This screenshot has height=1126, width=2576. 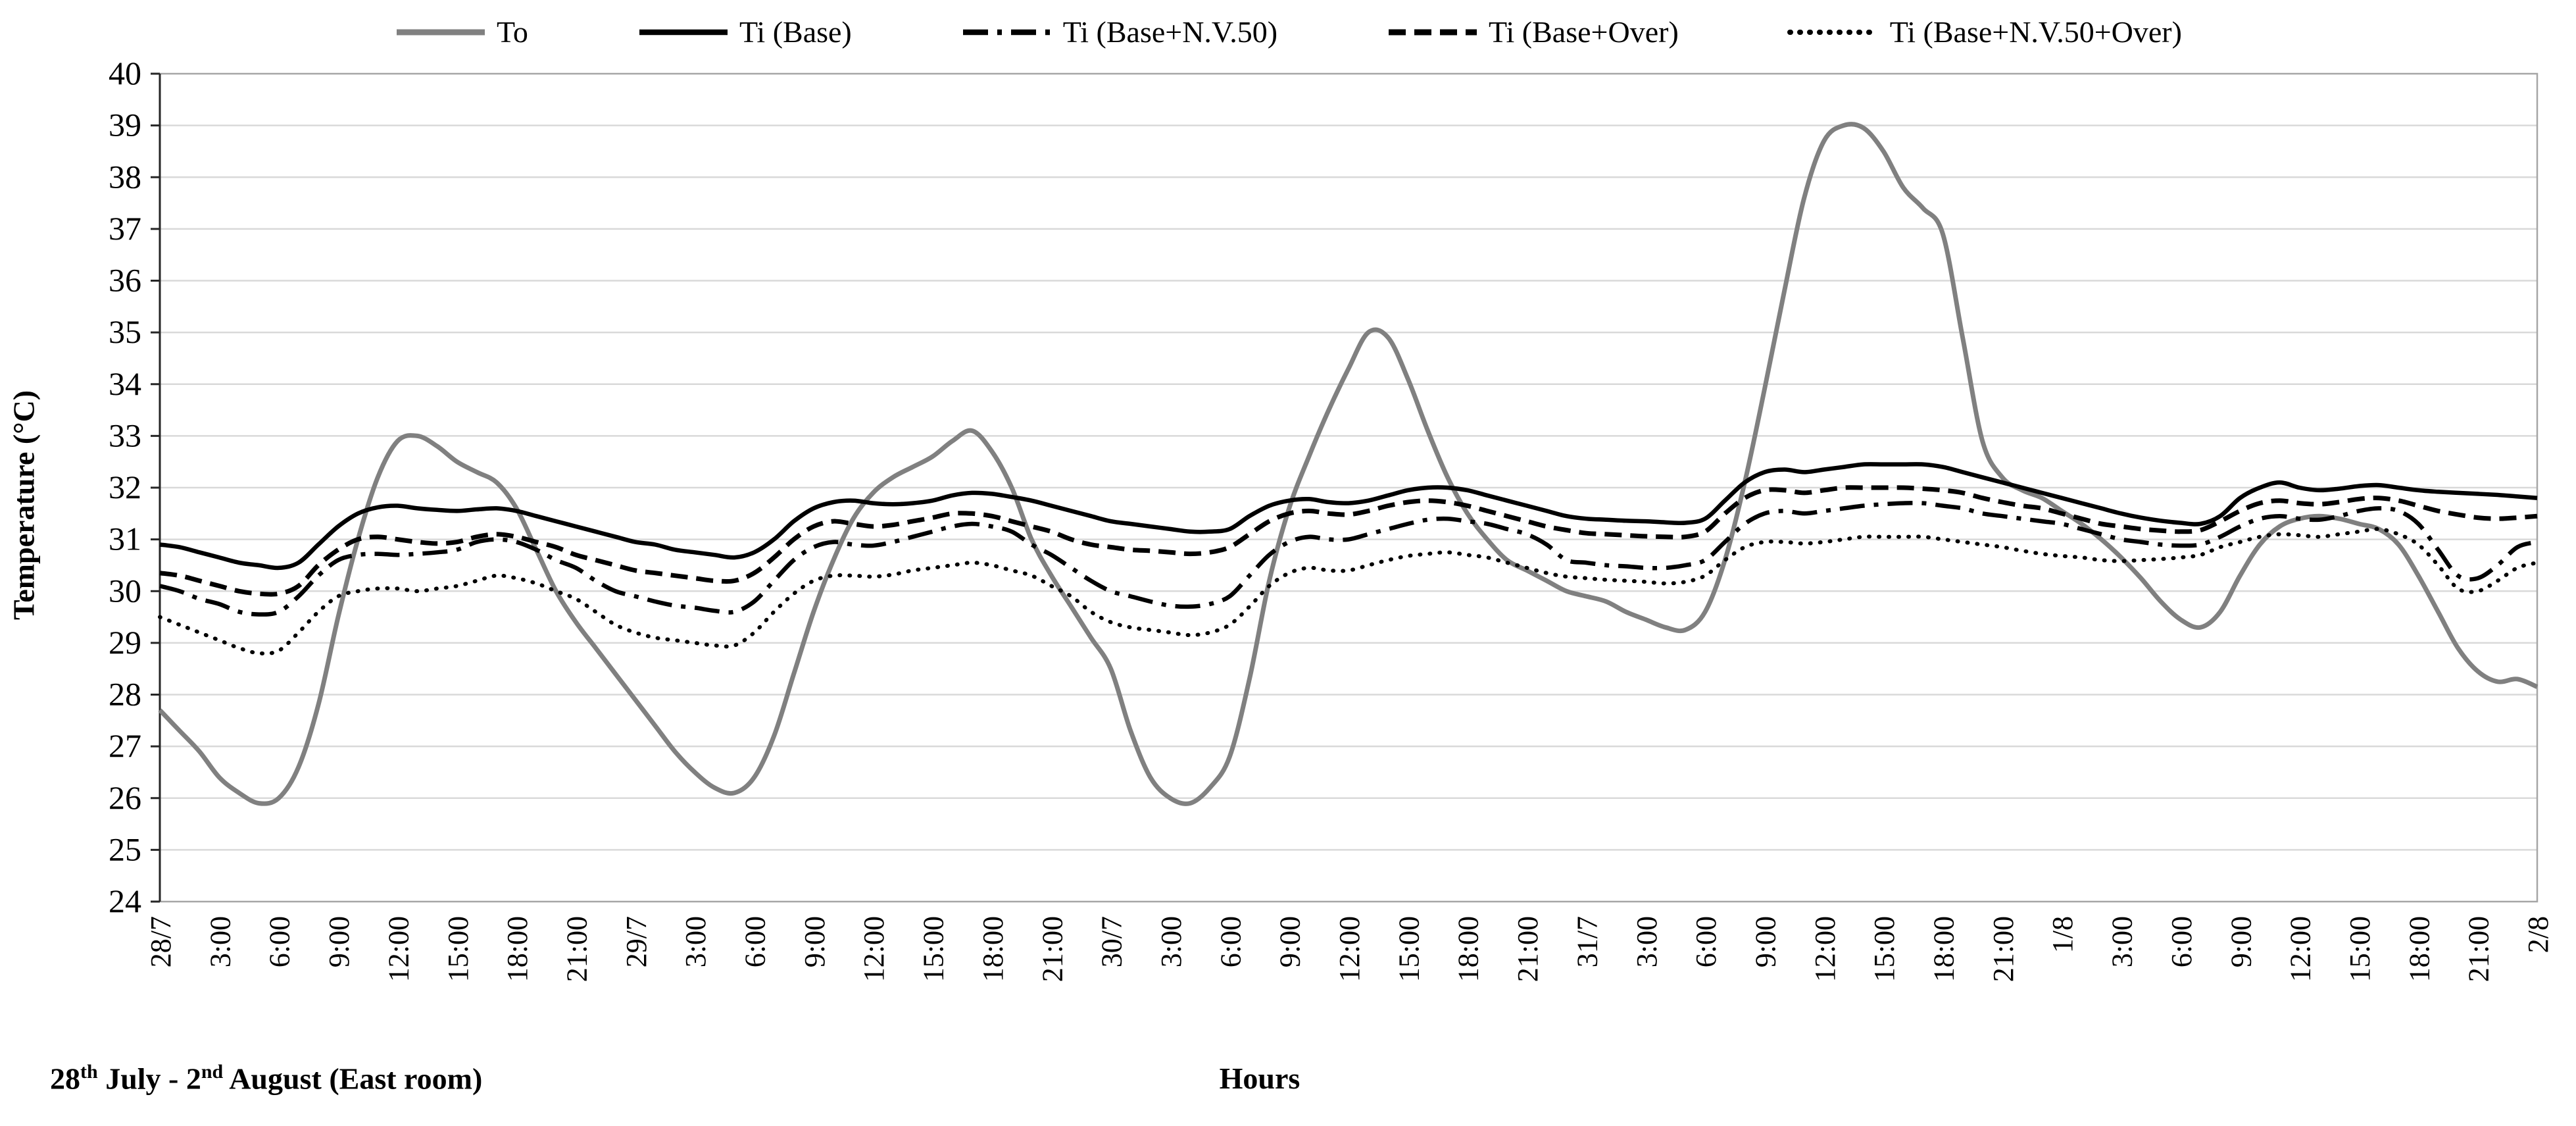 I want to click on x-tick-label: 30/7, so click(x=1112, y=942).